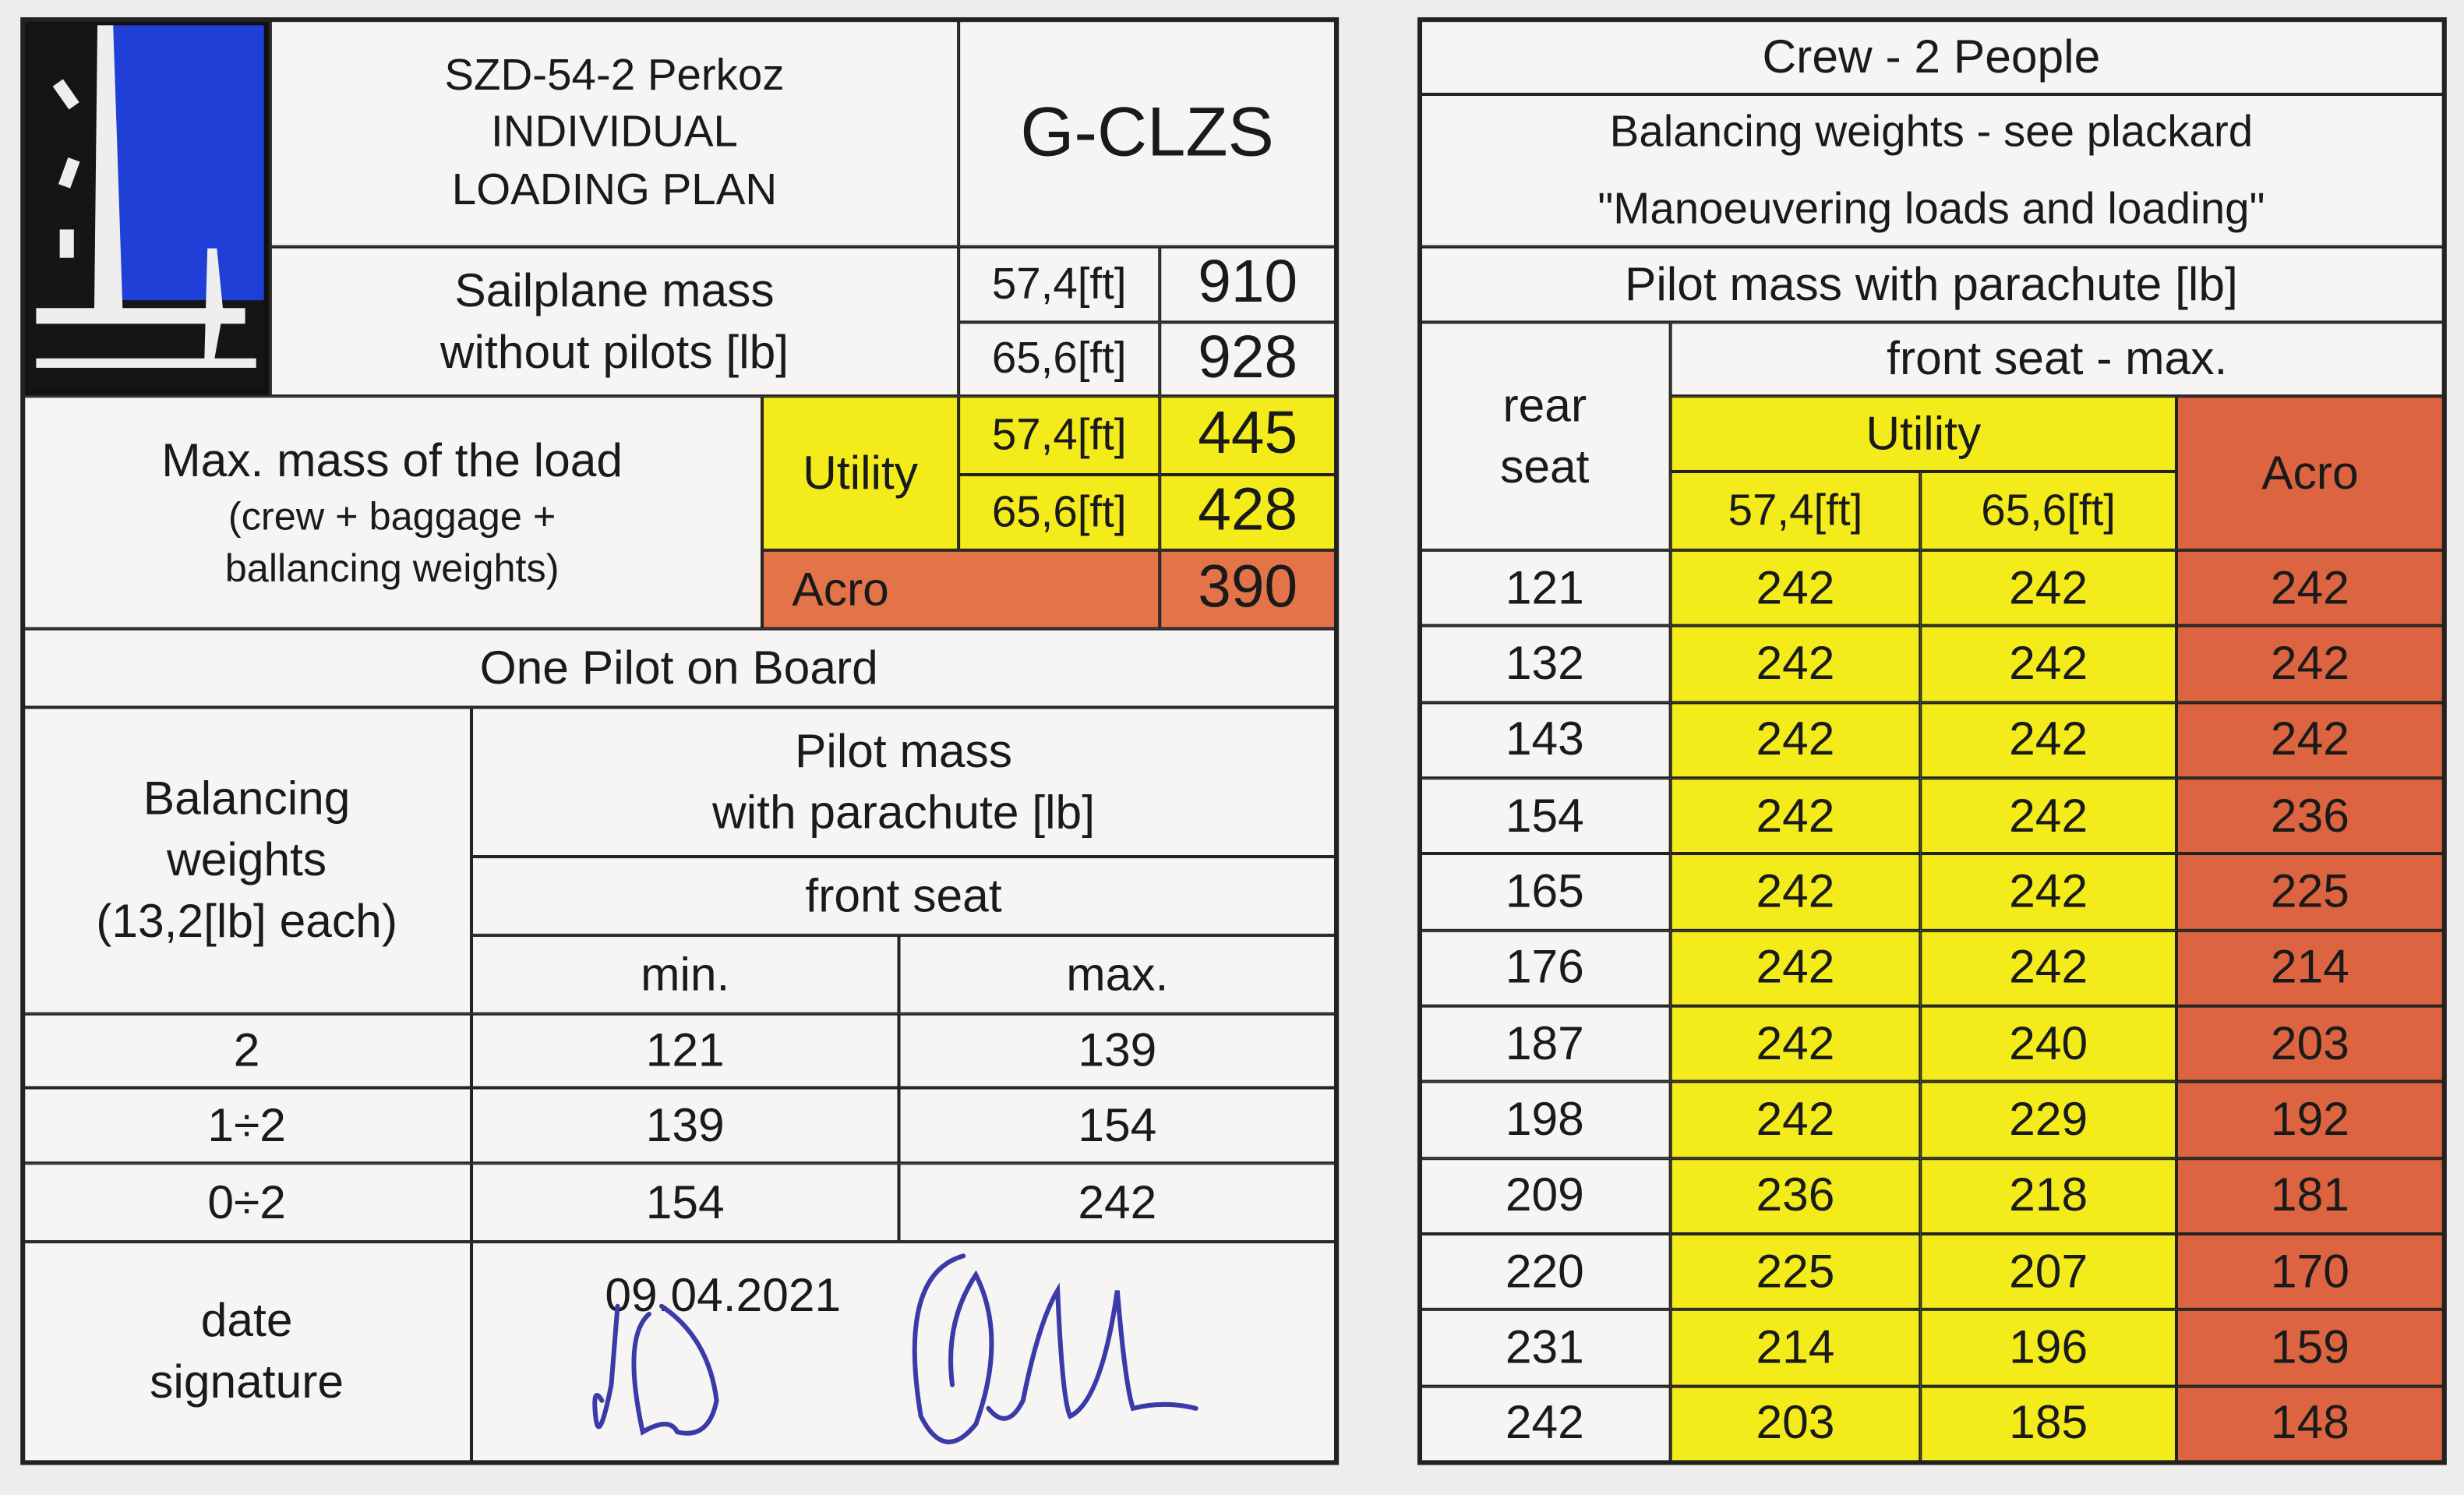 The height and width of the screenshot is (1495, 2464). I want to click on utility-65-cell: 207, so click(2048, 1272).